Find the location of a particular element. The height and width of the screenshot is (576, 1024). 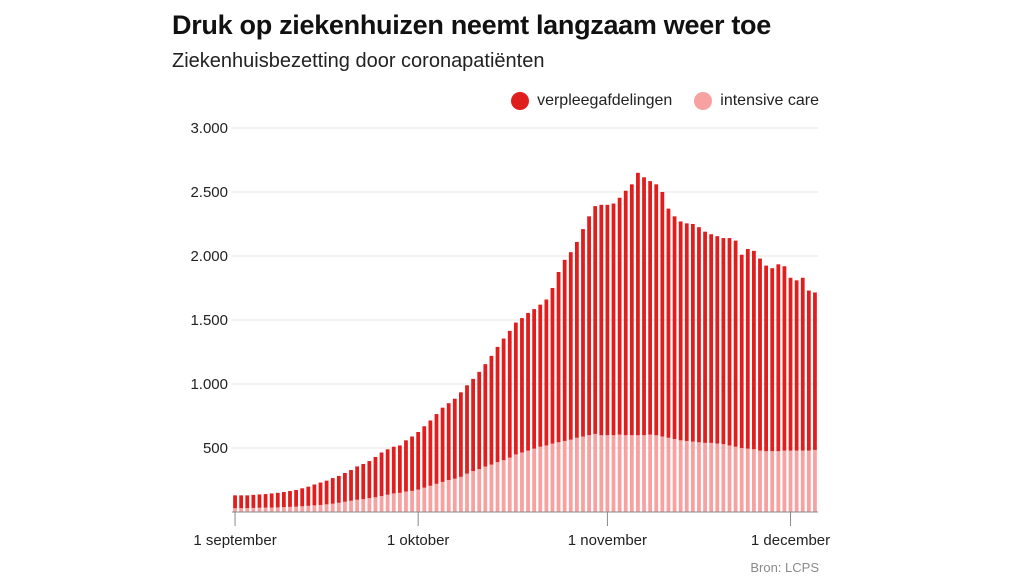

legend: verpleegafdelingen intensive care is located at coordinates (665, 101).